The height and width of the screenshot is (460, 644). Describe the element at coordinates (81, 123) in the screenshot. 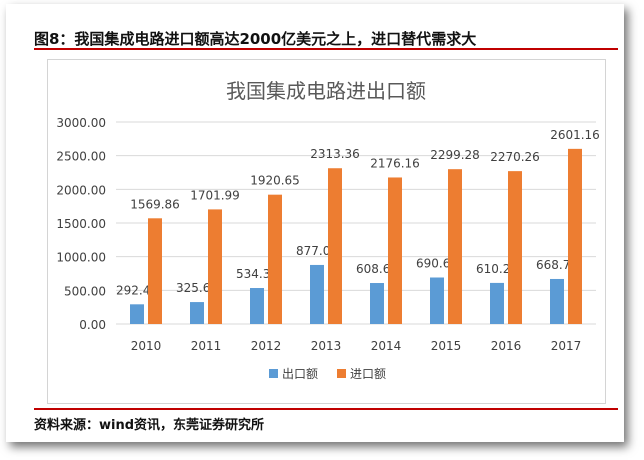

I see `y-tick-label: 3000.00` at that location.